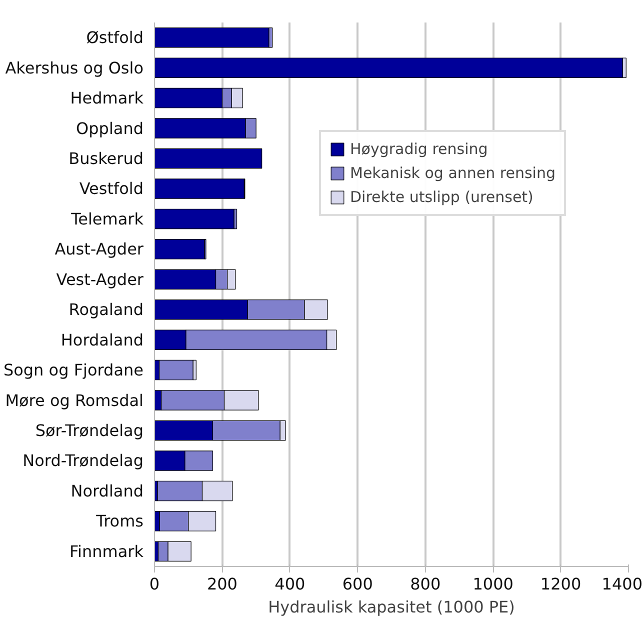 The image size is (642, 619). What do you see at coordinates (290, 584) in the screenshot?
I see `x-tick-label: 400` at bounding box center [290, 584].